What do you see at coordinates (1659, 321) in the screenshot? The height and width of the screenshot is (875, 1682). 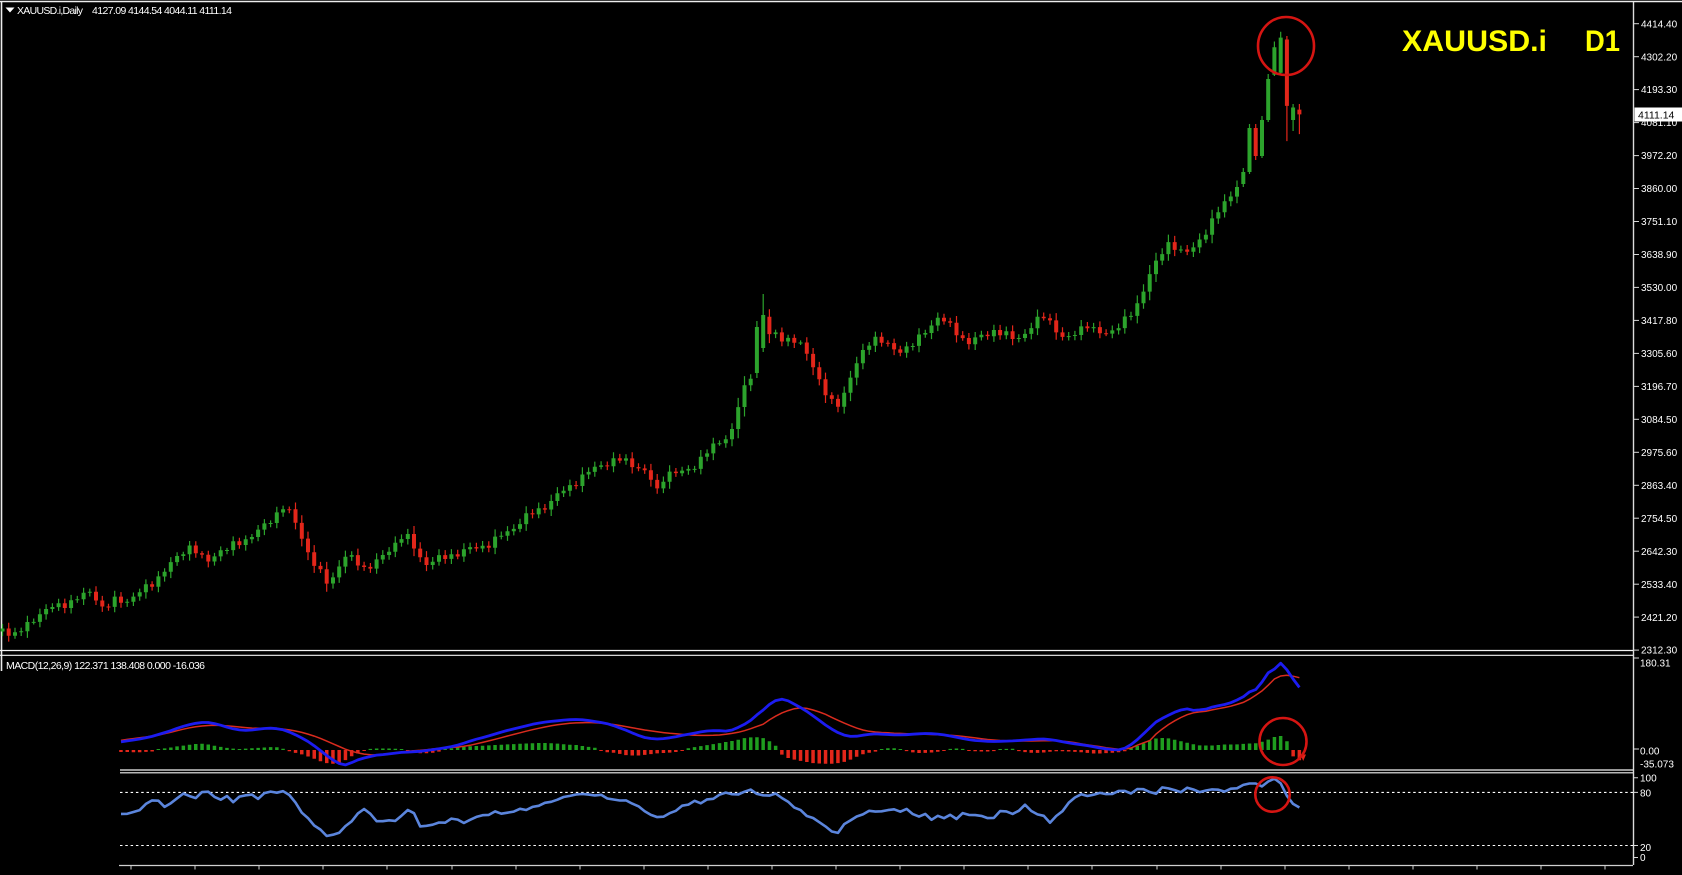 I see `svg-text: 3417.80` at bounding box center [1659, 321].